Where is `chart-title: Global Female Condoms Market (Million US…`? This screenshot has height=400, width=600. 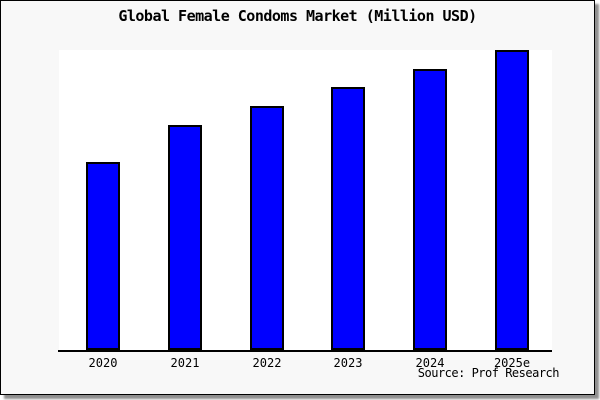 chart-title: Global Female Condoms Market (Million US… is located at coordinates (297, 16).